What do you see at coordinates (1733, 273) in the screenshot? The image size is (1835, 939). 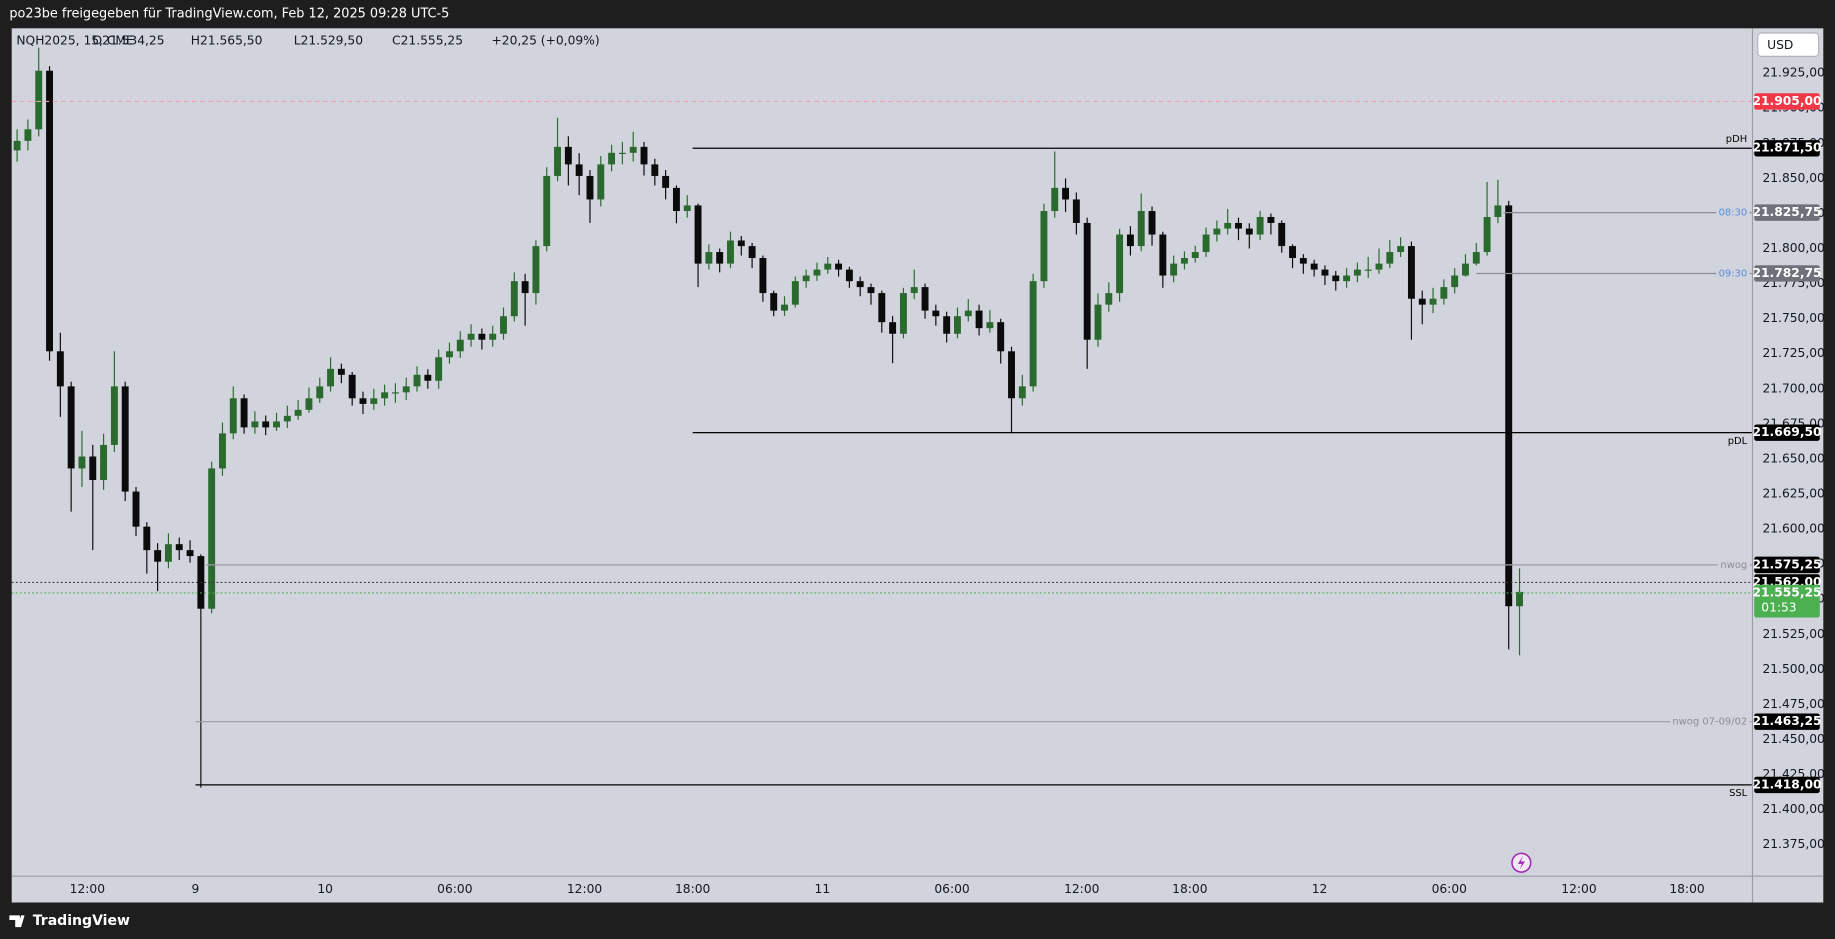 I see `level-text: 09:30` at bounding box center [1733, 273].